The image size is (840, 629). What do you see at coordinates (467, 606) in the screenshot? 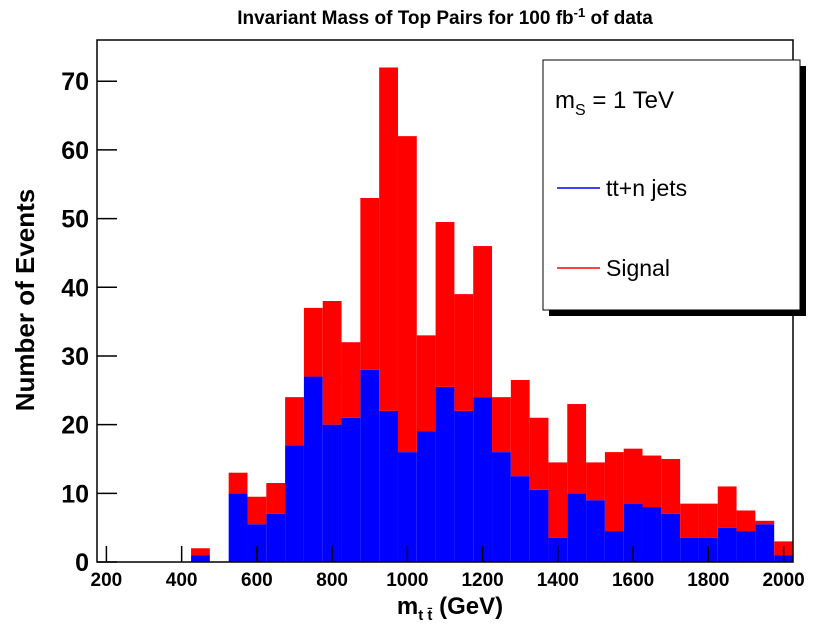
I see `x-label-unit: (GeV)` at bounding box center [467, 606].